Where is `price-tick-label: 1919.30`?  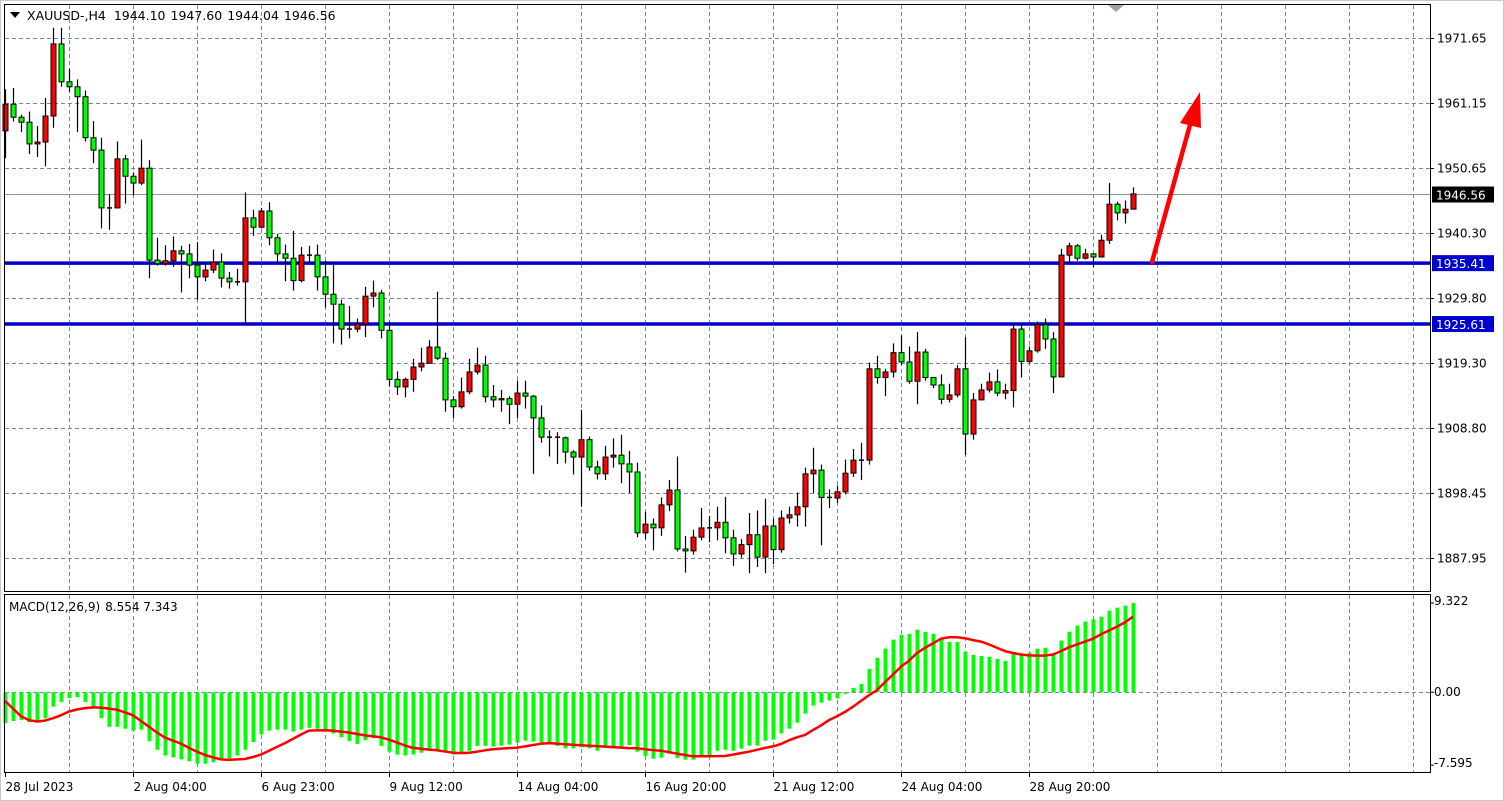 price-tick-label: 1919.30 is located at coordinates (1462, 364).